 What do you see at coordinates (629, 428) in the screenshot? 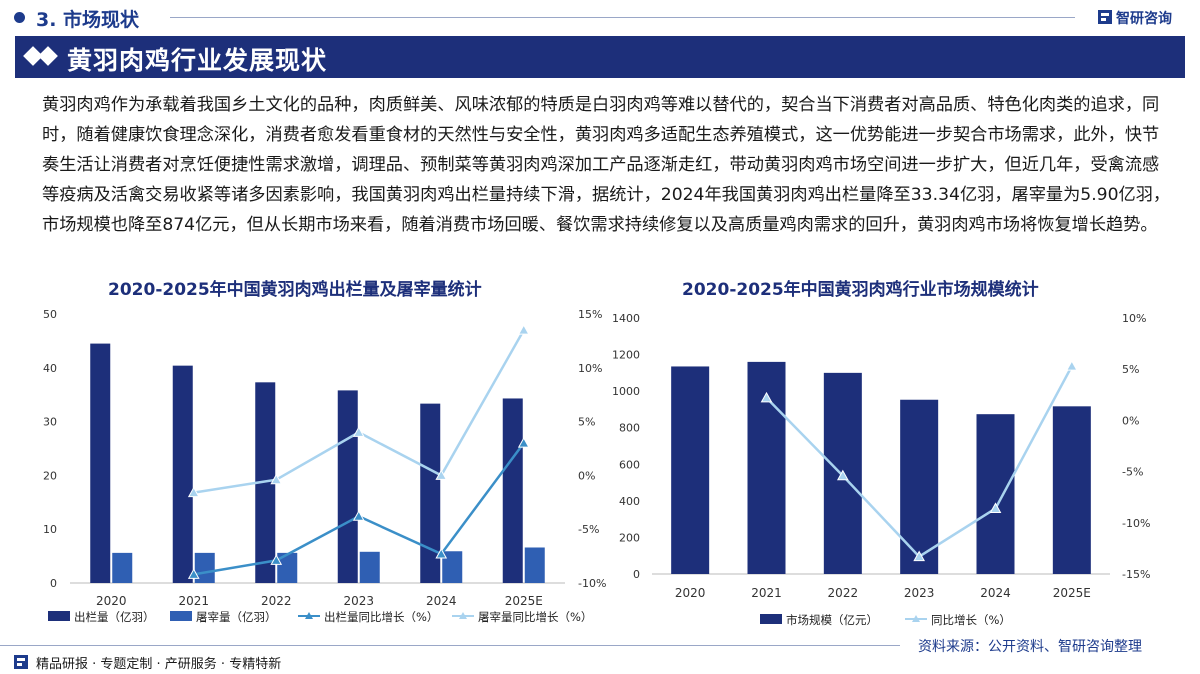
I see `chart2-y-left-tick: 800` at bounding box center [629, 428].